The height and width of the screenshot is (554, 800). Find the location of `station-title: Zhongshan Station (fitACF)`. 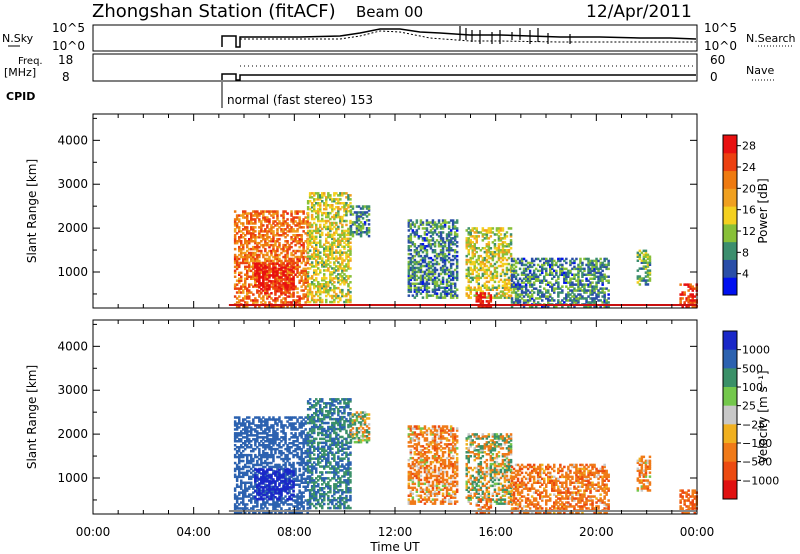

station-title: Zhongshan Station (fitACF) is located at coordinates (214, 11).